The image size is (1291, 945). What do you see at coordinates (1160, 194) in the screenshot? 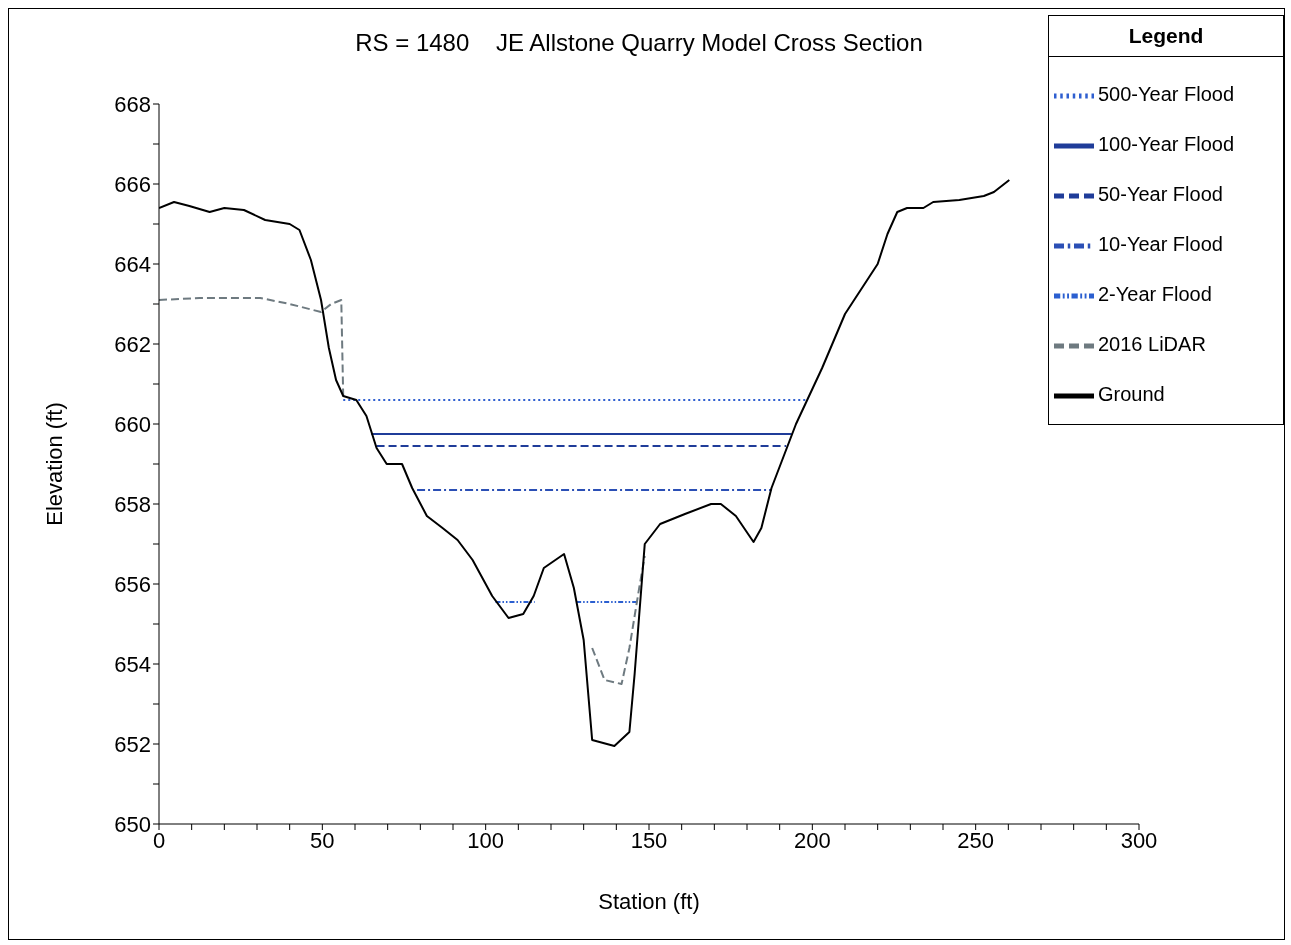
I see `legend-label: 50-Year Flood` at bounding box center [1160, 194].